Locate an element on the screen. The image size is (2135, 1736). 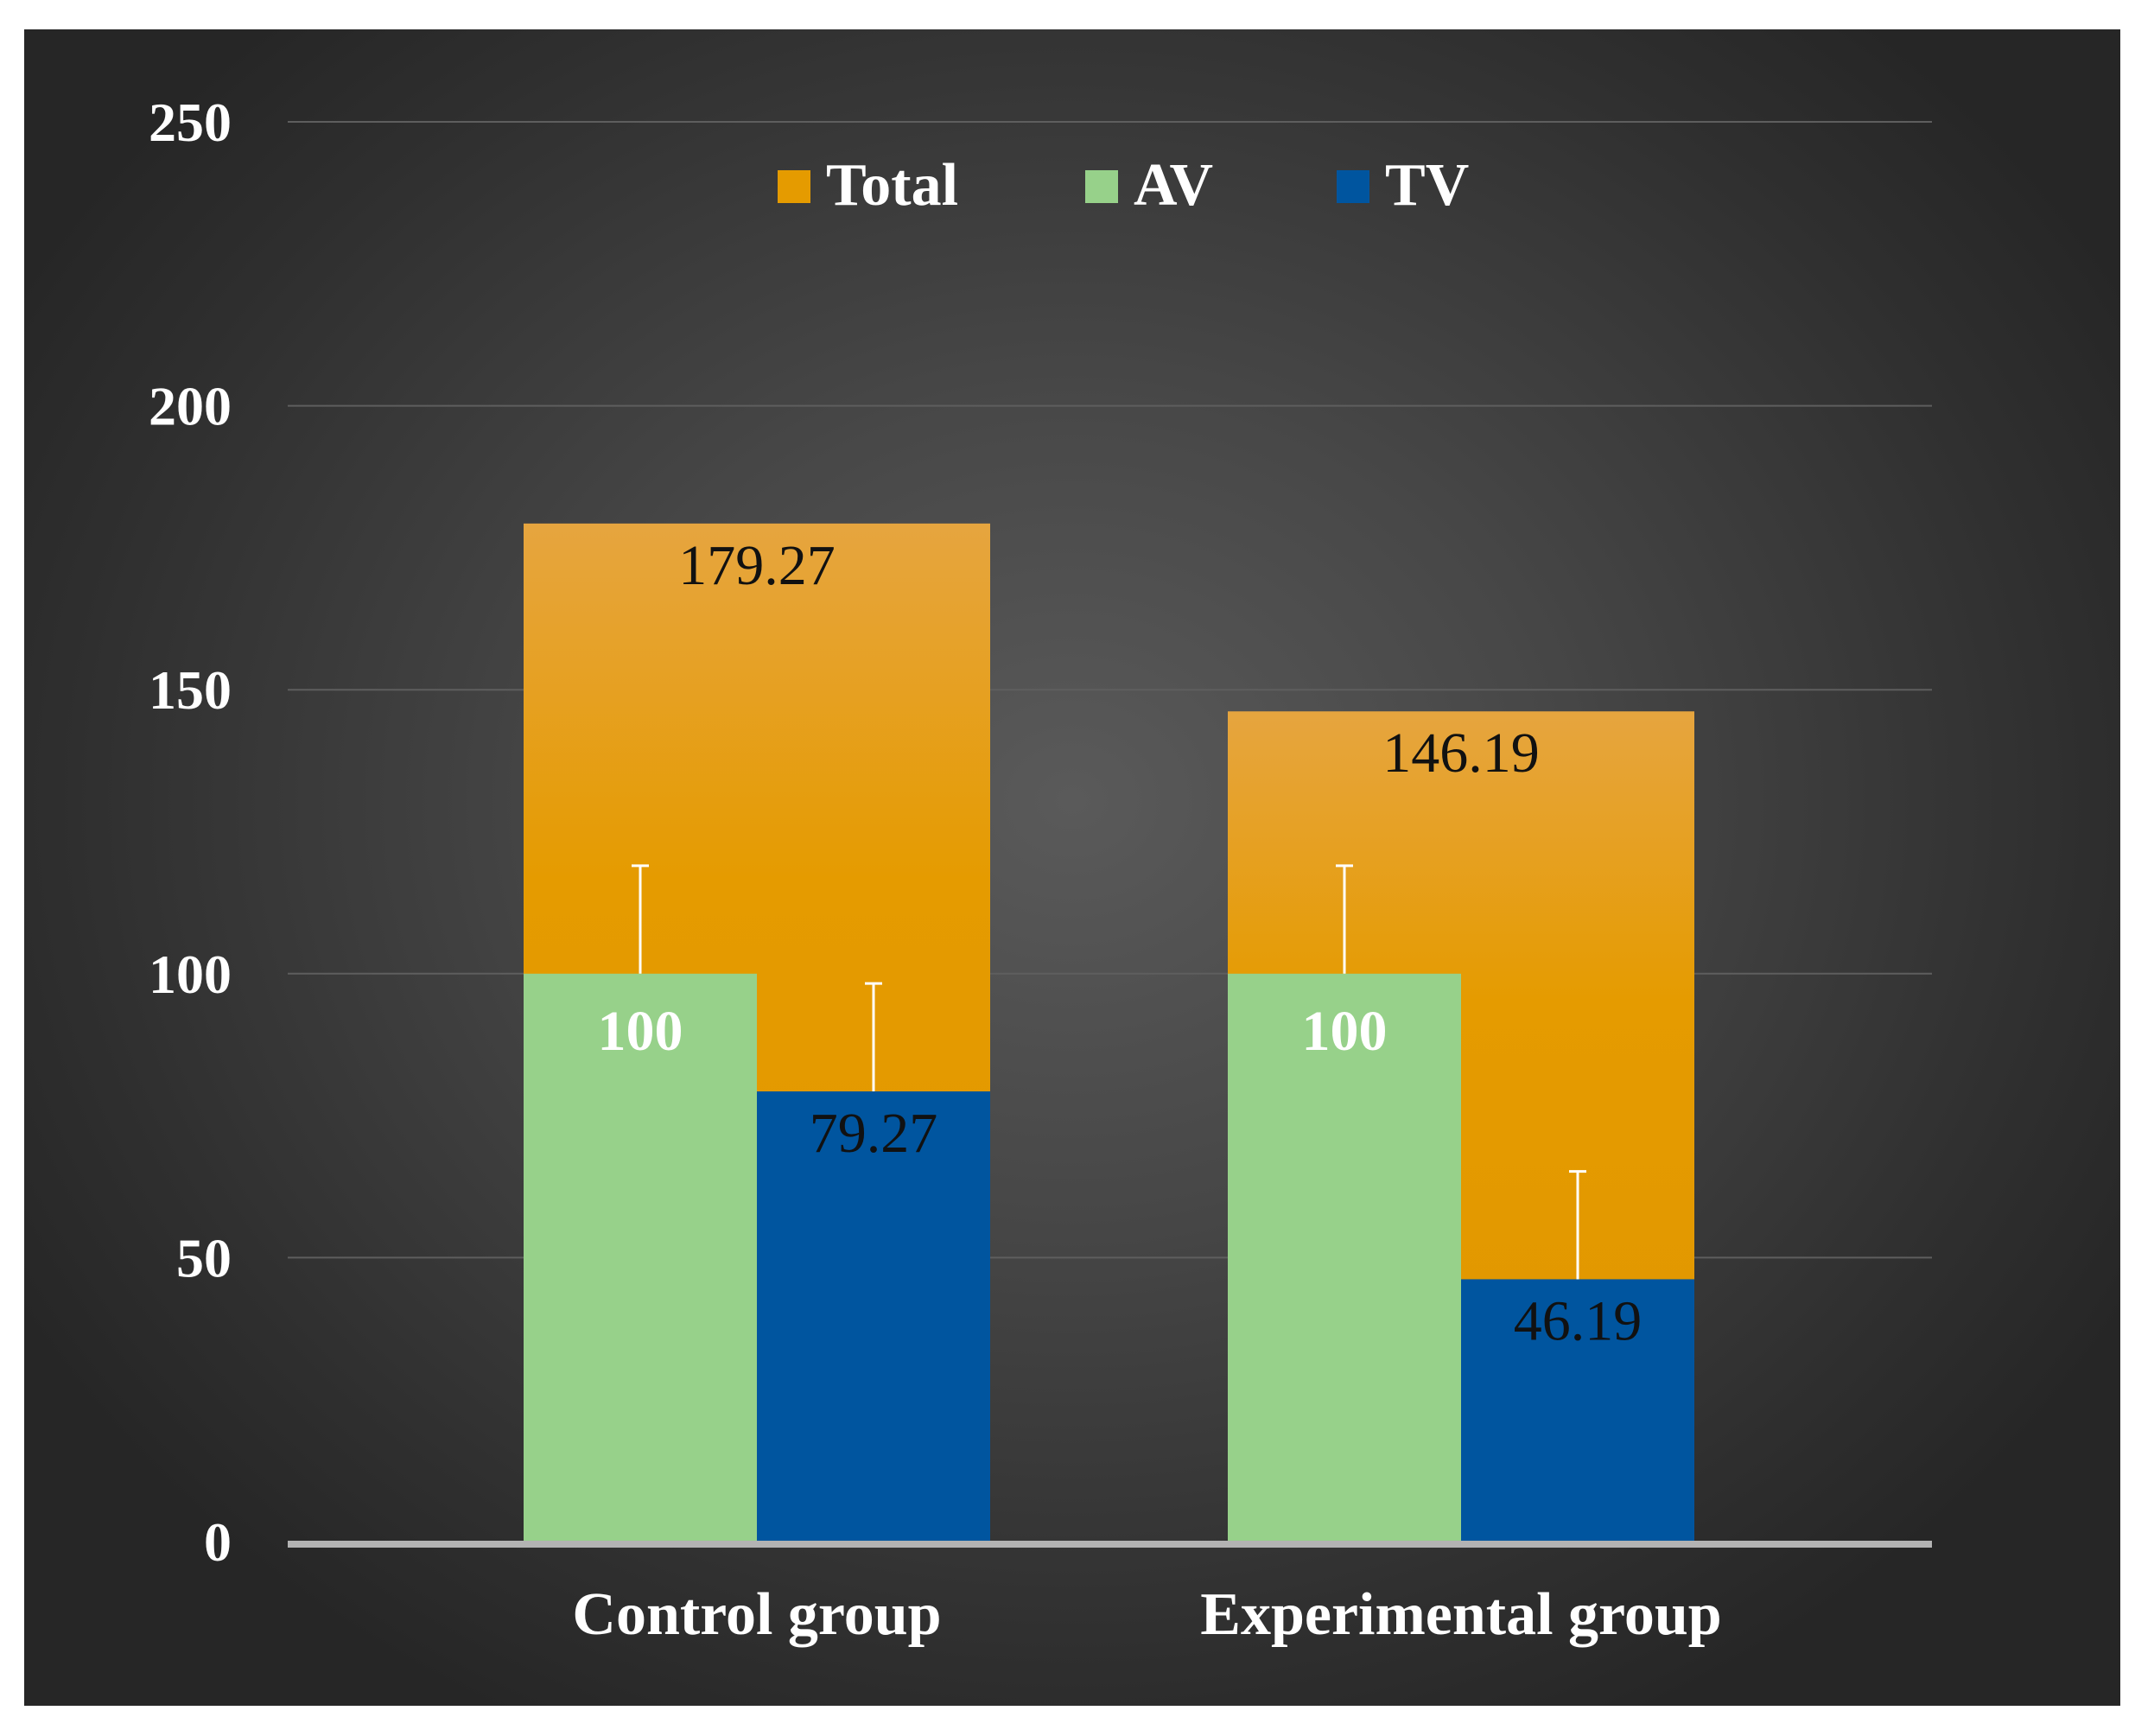
y-tick-label: 250 is located at coordinates (191, 122).